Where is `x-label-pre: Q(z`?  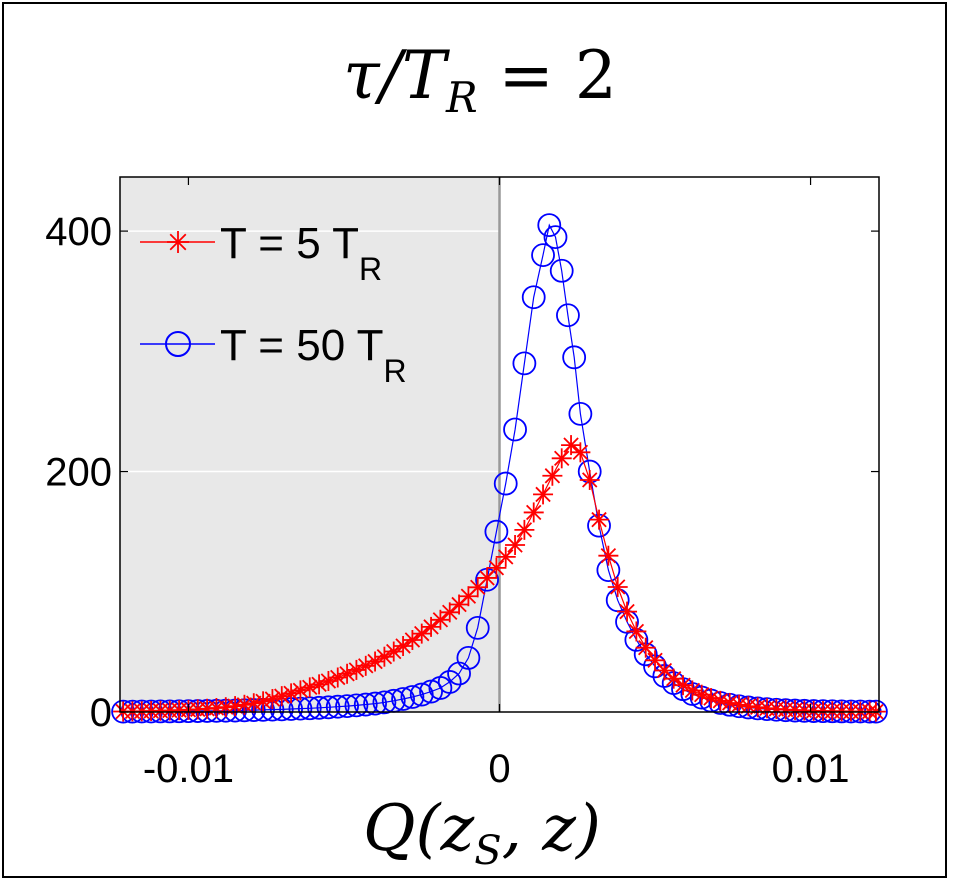
x-label-pre: Q(z is located at coordinates (419, 829).